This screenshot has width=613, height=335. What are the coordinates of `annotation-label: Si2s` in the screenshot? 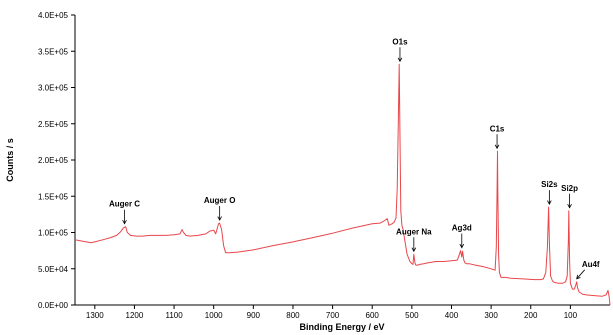 It's located at (549, 184).